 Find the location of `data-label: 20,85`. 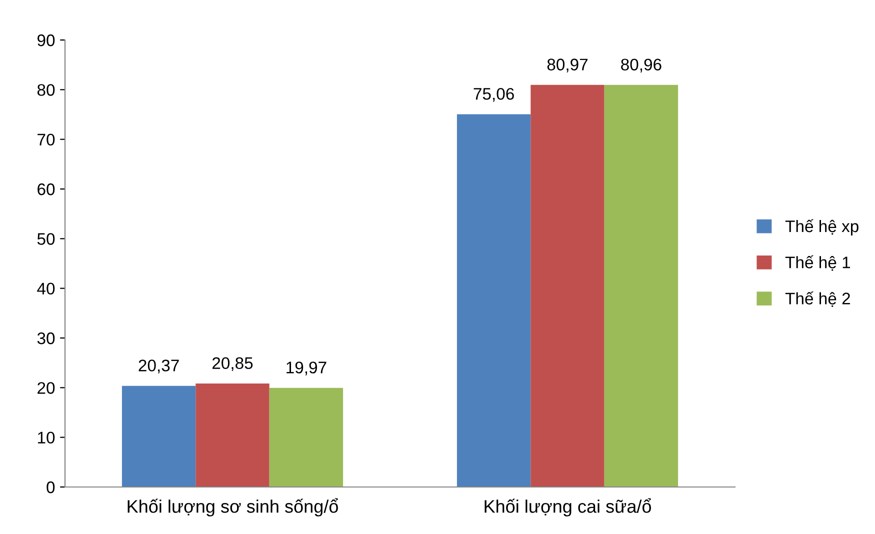

data-label: 20,85 is located at coordinates (232, 364).